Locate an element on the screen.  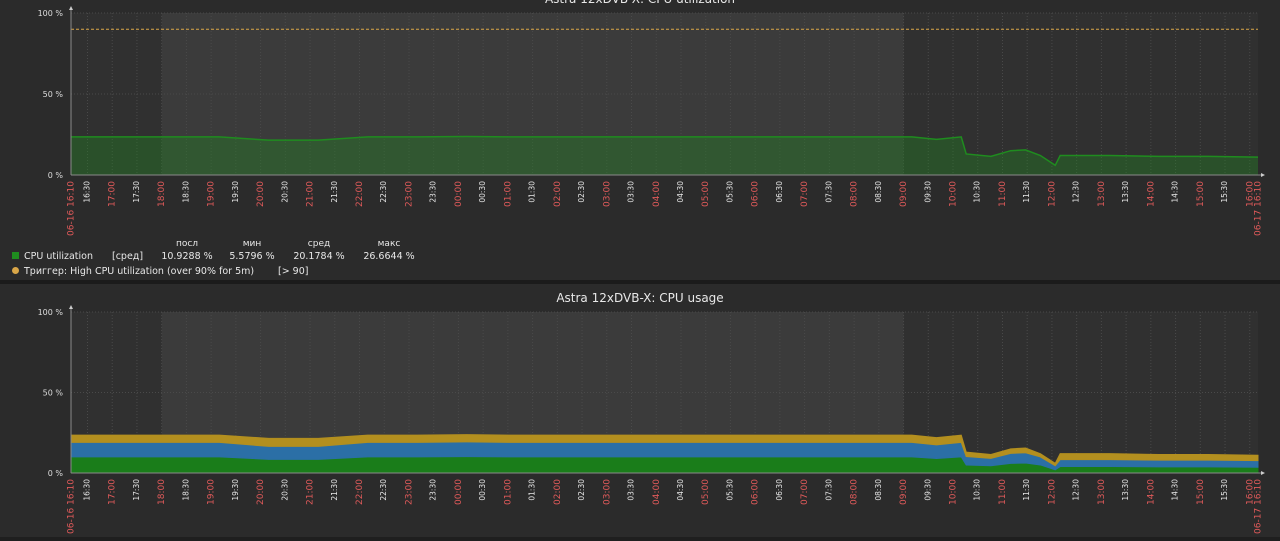
legend-max-value: 26.6644 % is located at coordinates (388, 256).